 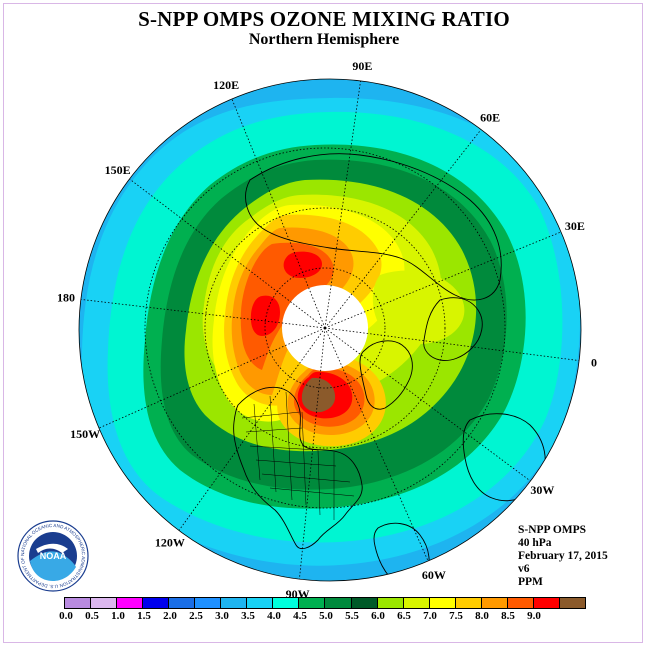 I want to click on coastline-south-america, so click(x=401, y=551).